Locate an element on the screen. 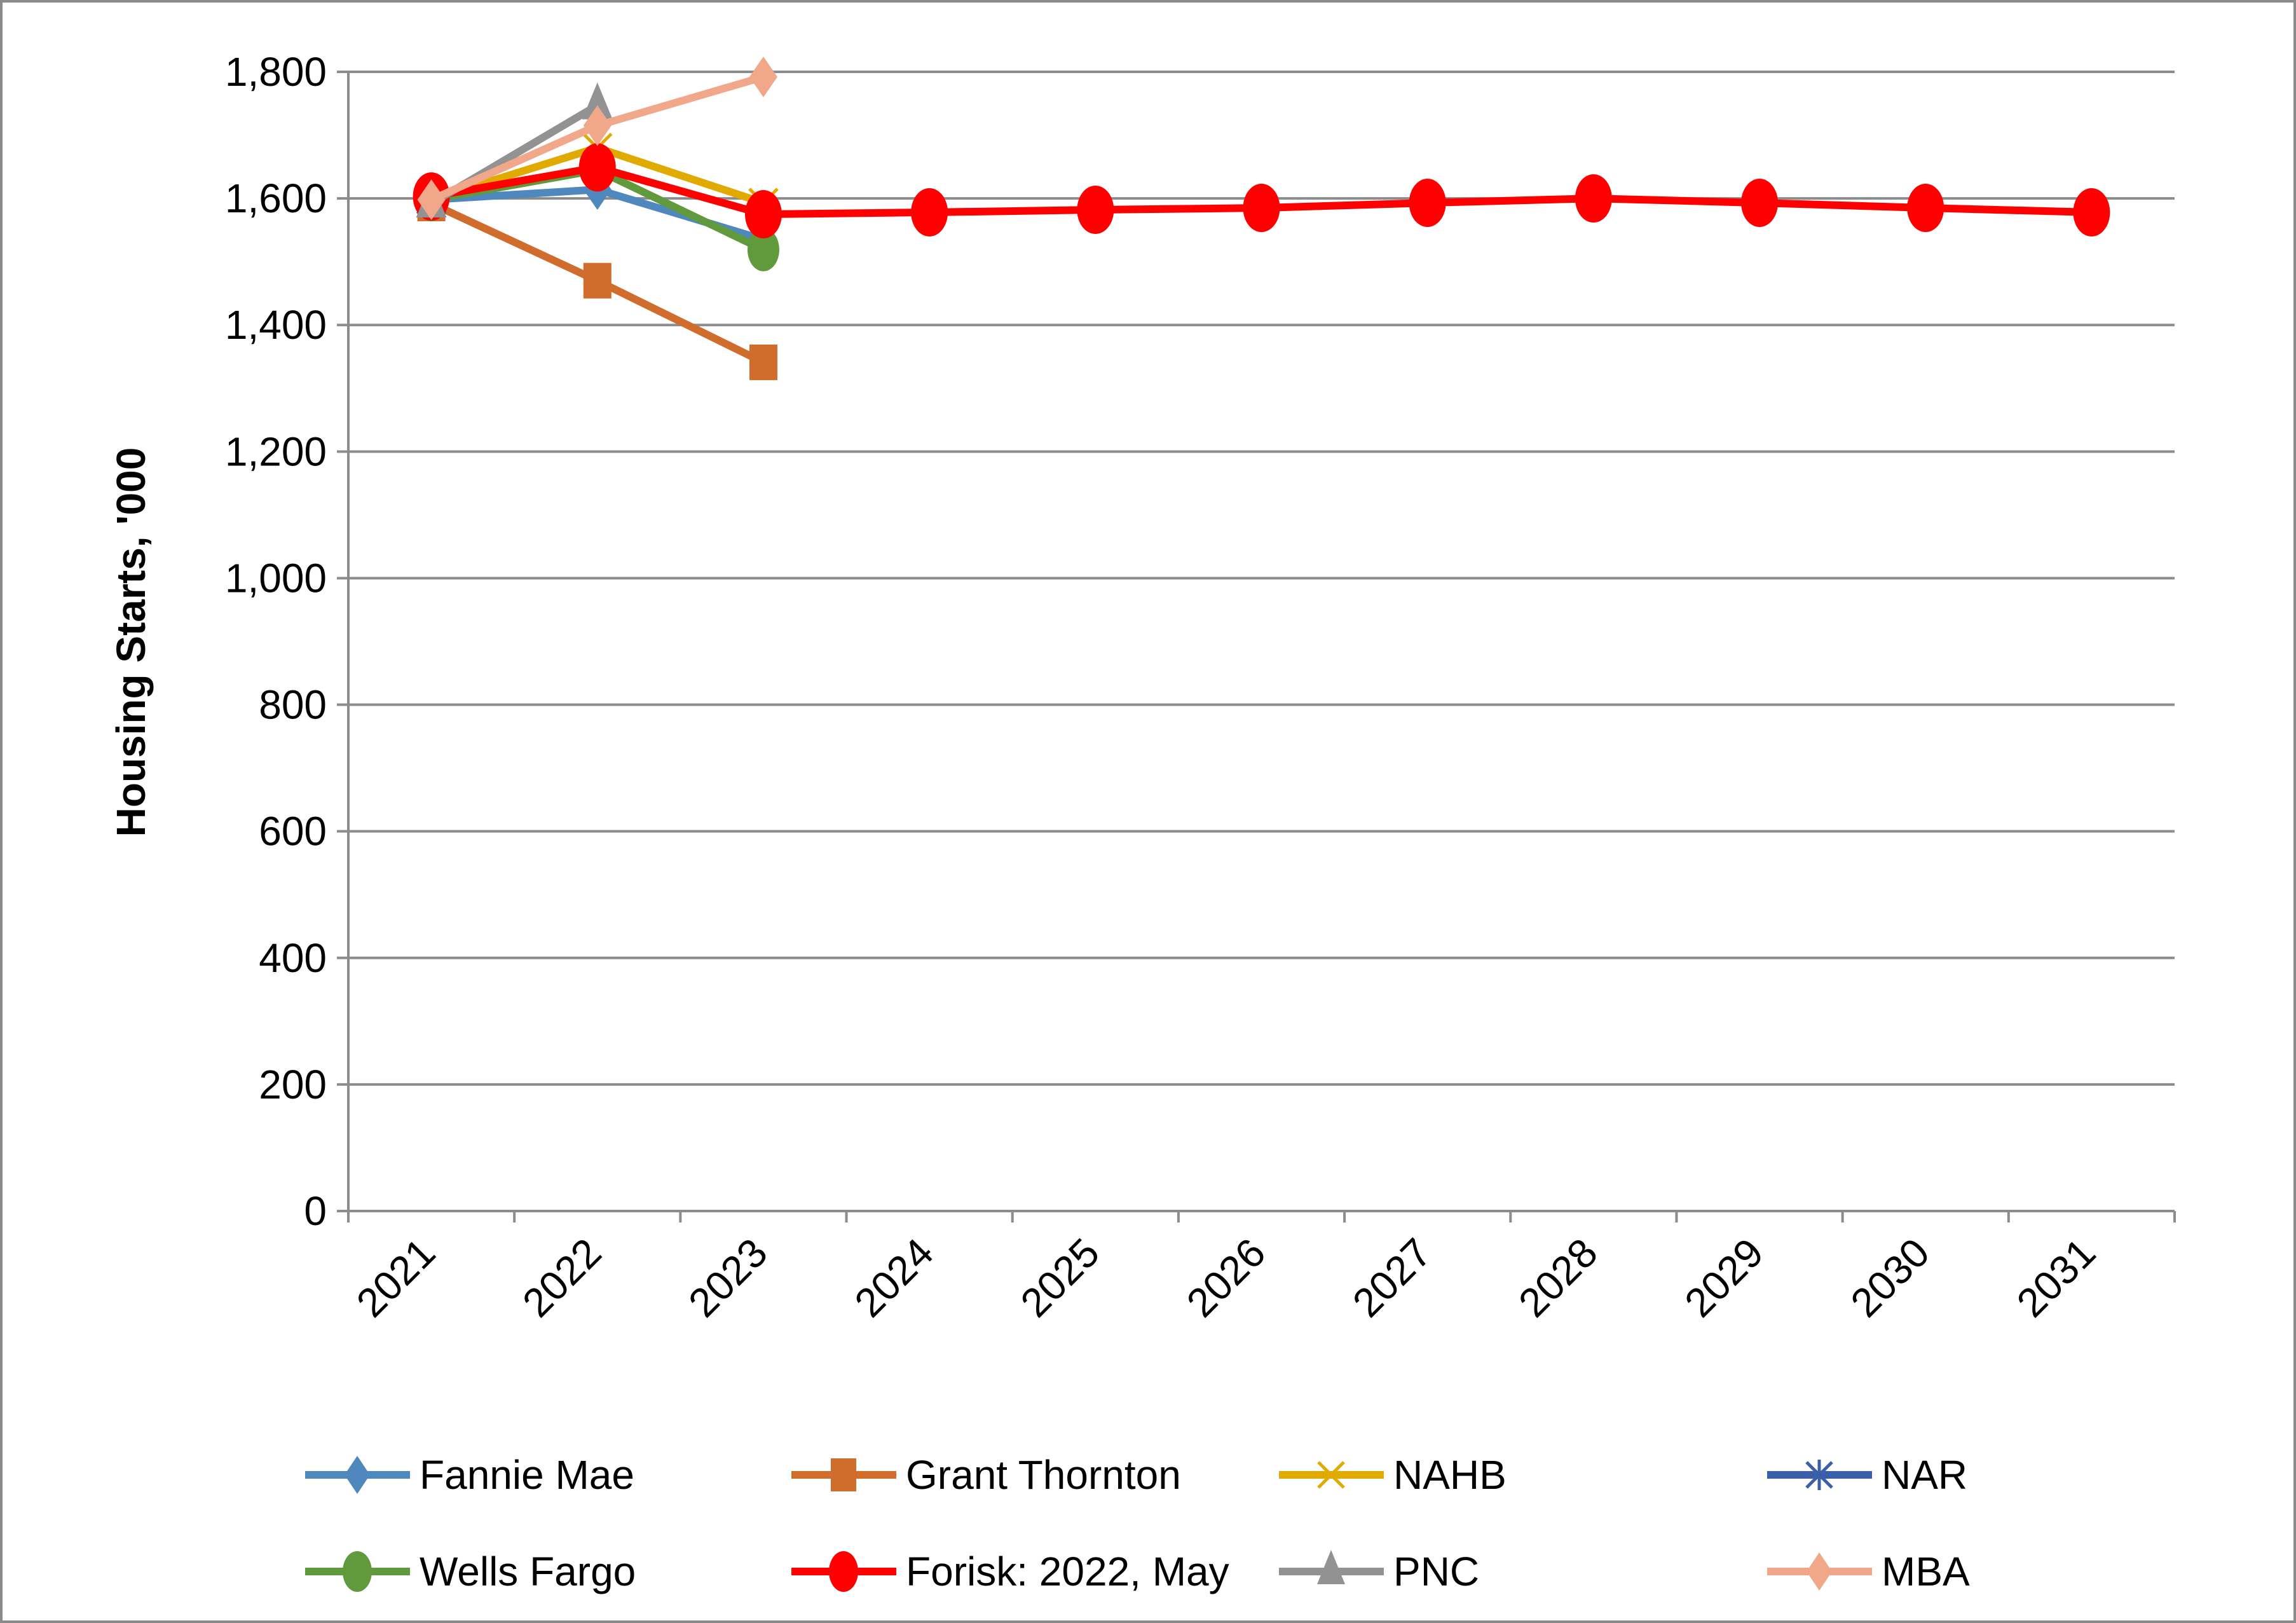 The height and width of the screenshot is (1623, 2296). y-tick-label: 200 is located at coordinates (293, 1084).